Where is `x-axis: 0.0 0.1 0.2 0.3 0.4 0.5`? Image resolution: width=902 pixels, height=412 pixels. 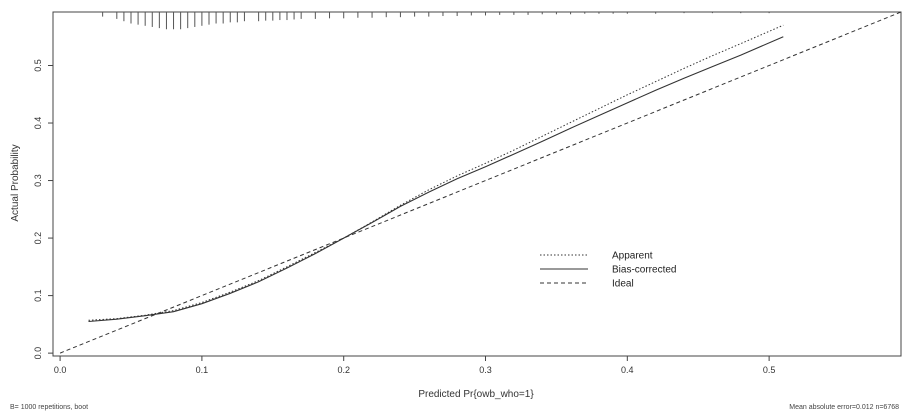
x-axis: 0.0 0.1 0.2 0.3 0.4 0.5 is located at coordinates (415, 365).